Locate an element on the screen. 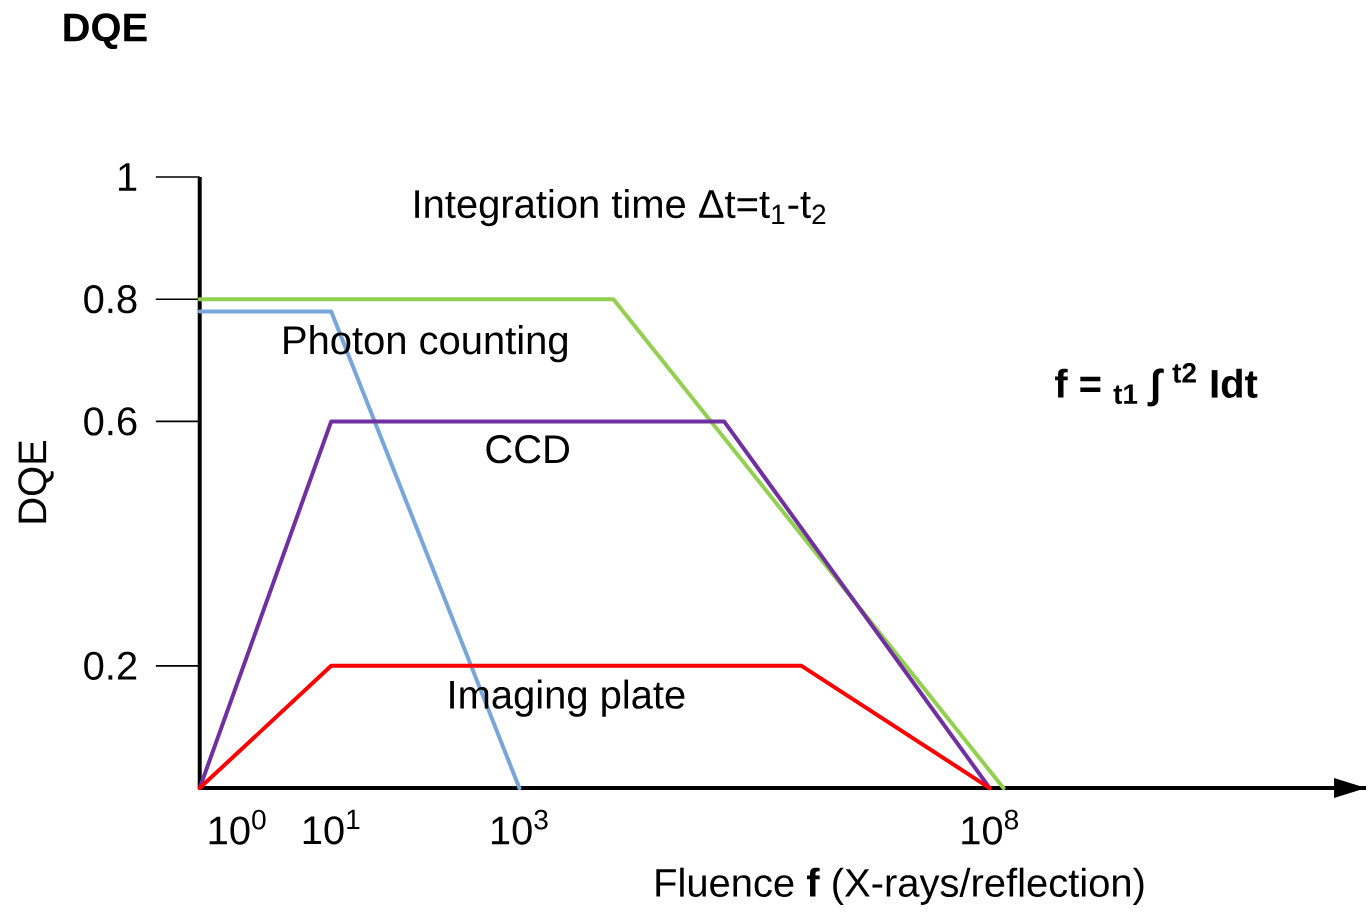  y-tick-label: 0.2 is located at coordinates (110, 665).